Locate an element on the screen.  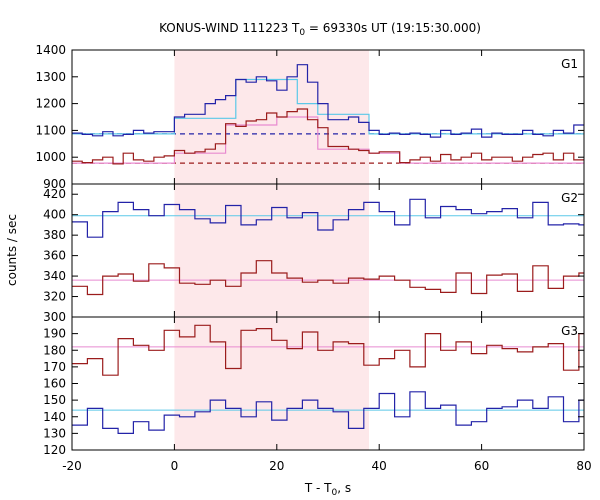
y-tick-label: 900 is located at coordinates (54, 184).